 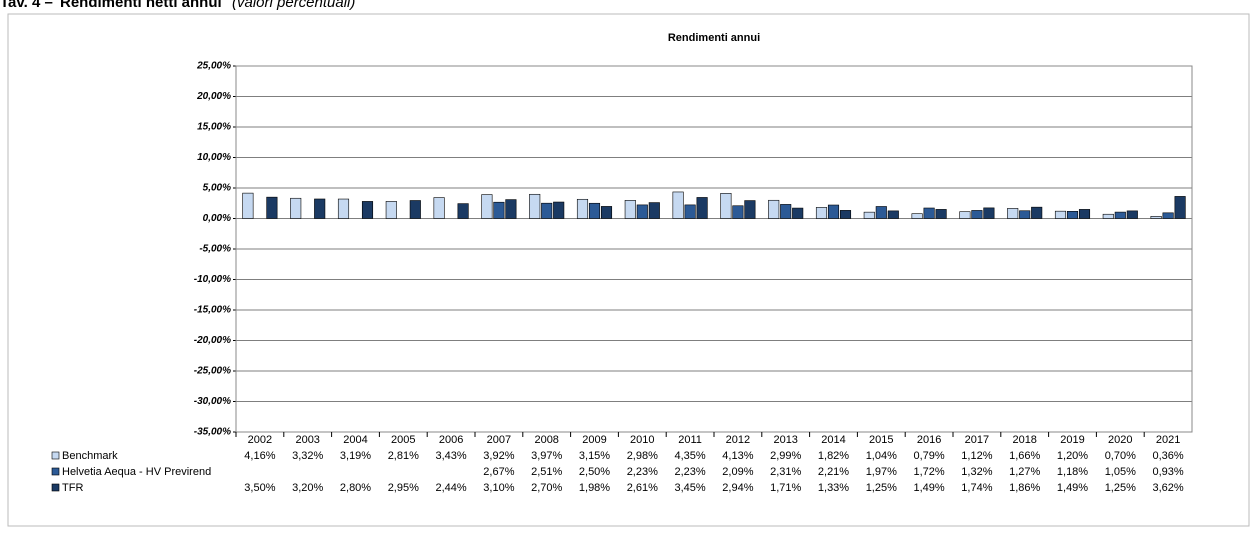 What do you see at coordinates (546, 488) in the screenshot?
I see `table-value: 2,70%` at bounding box center [546, 488].